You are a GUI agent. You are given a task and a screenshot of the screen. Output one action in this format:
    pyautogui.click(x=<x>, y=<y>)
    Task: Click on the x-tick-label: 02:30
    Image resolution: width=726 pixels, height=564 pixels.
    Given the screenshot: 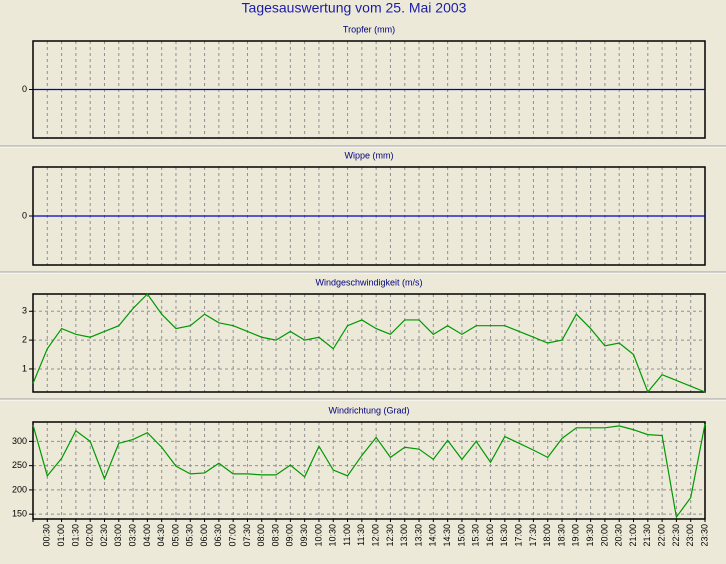 What is the action you would take?
    pyautogui.click(x=104, y=535)
    